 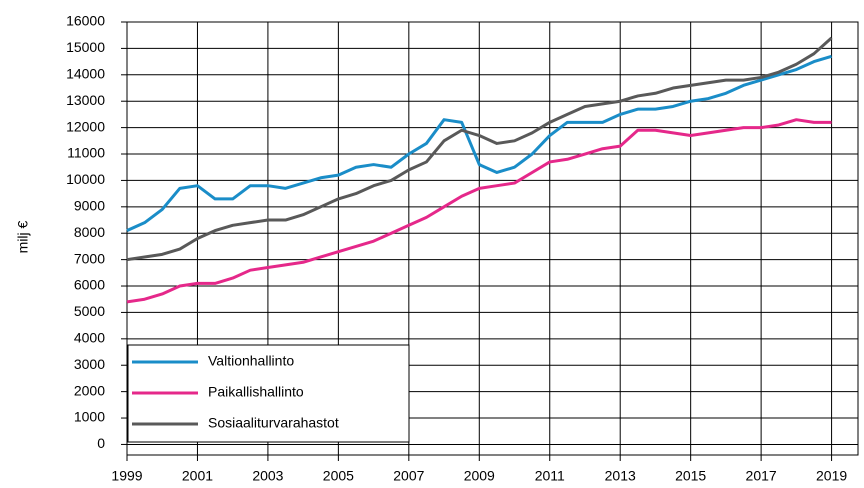 I want to click on y-tick-label: 5000, so click(x=89, y=311).